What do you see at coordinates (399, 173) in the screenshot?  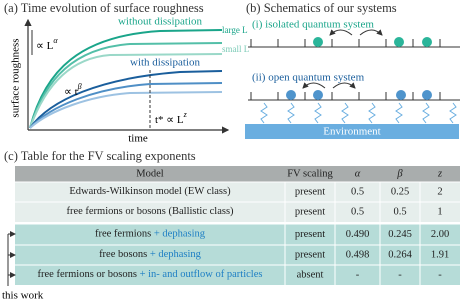 I see `header-cell: β` at bounding box center [399, 173].